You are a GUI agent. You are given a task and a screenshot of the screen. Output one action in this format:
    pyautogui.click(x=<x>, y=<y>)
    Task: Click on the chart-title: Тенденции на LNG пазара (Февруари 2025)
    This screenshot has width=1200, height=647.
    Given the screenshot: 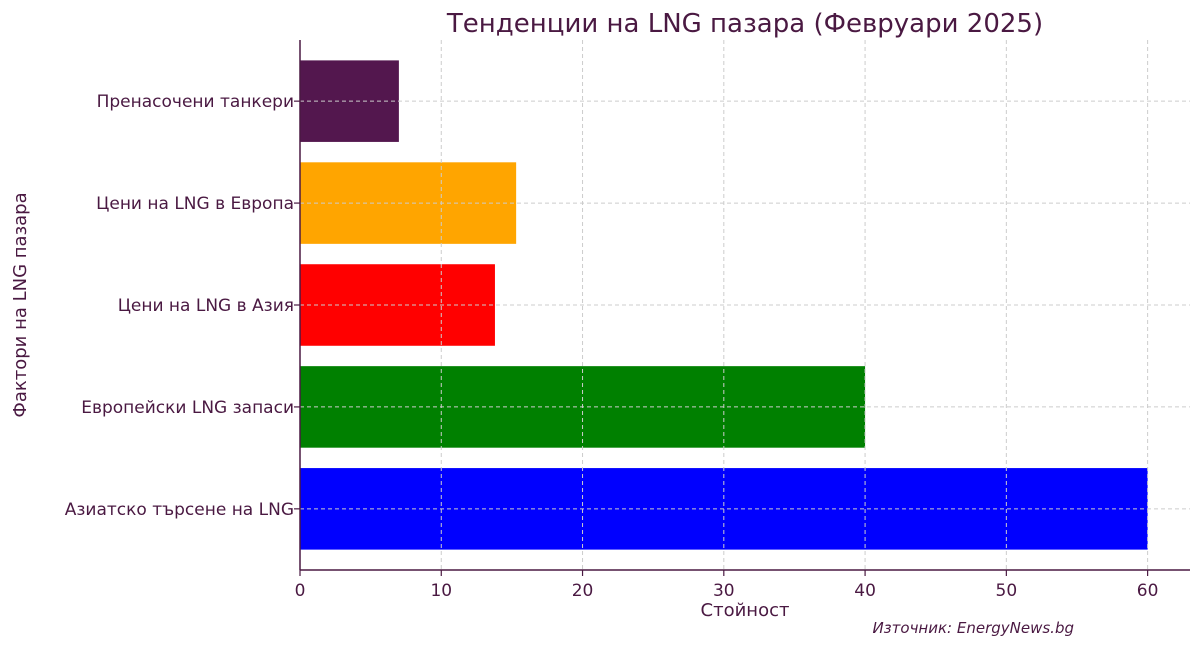 What is the action you would take?
    pyautogui.click(x=744, y=24)
    